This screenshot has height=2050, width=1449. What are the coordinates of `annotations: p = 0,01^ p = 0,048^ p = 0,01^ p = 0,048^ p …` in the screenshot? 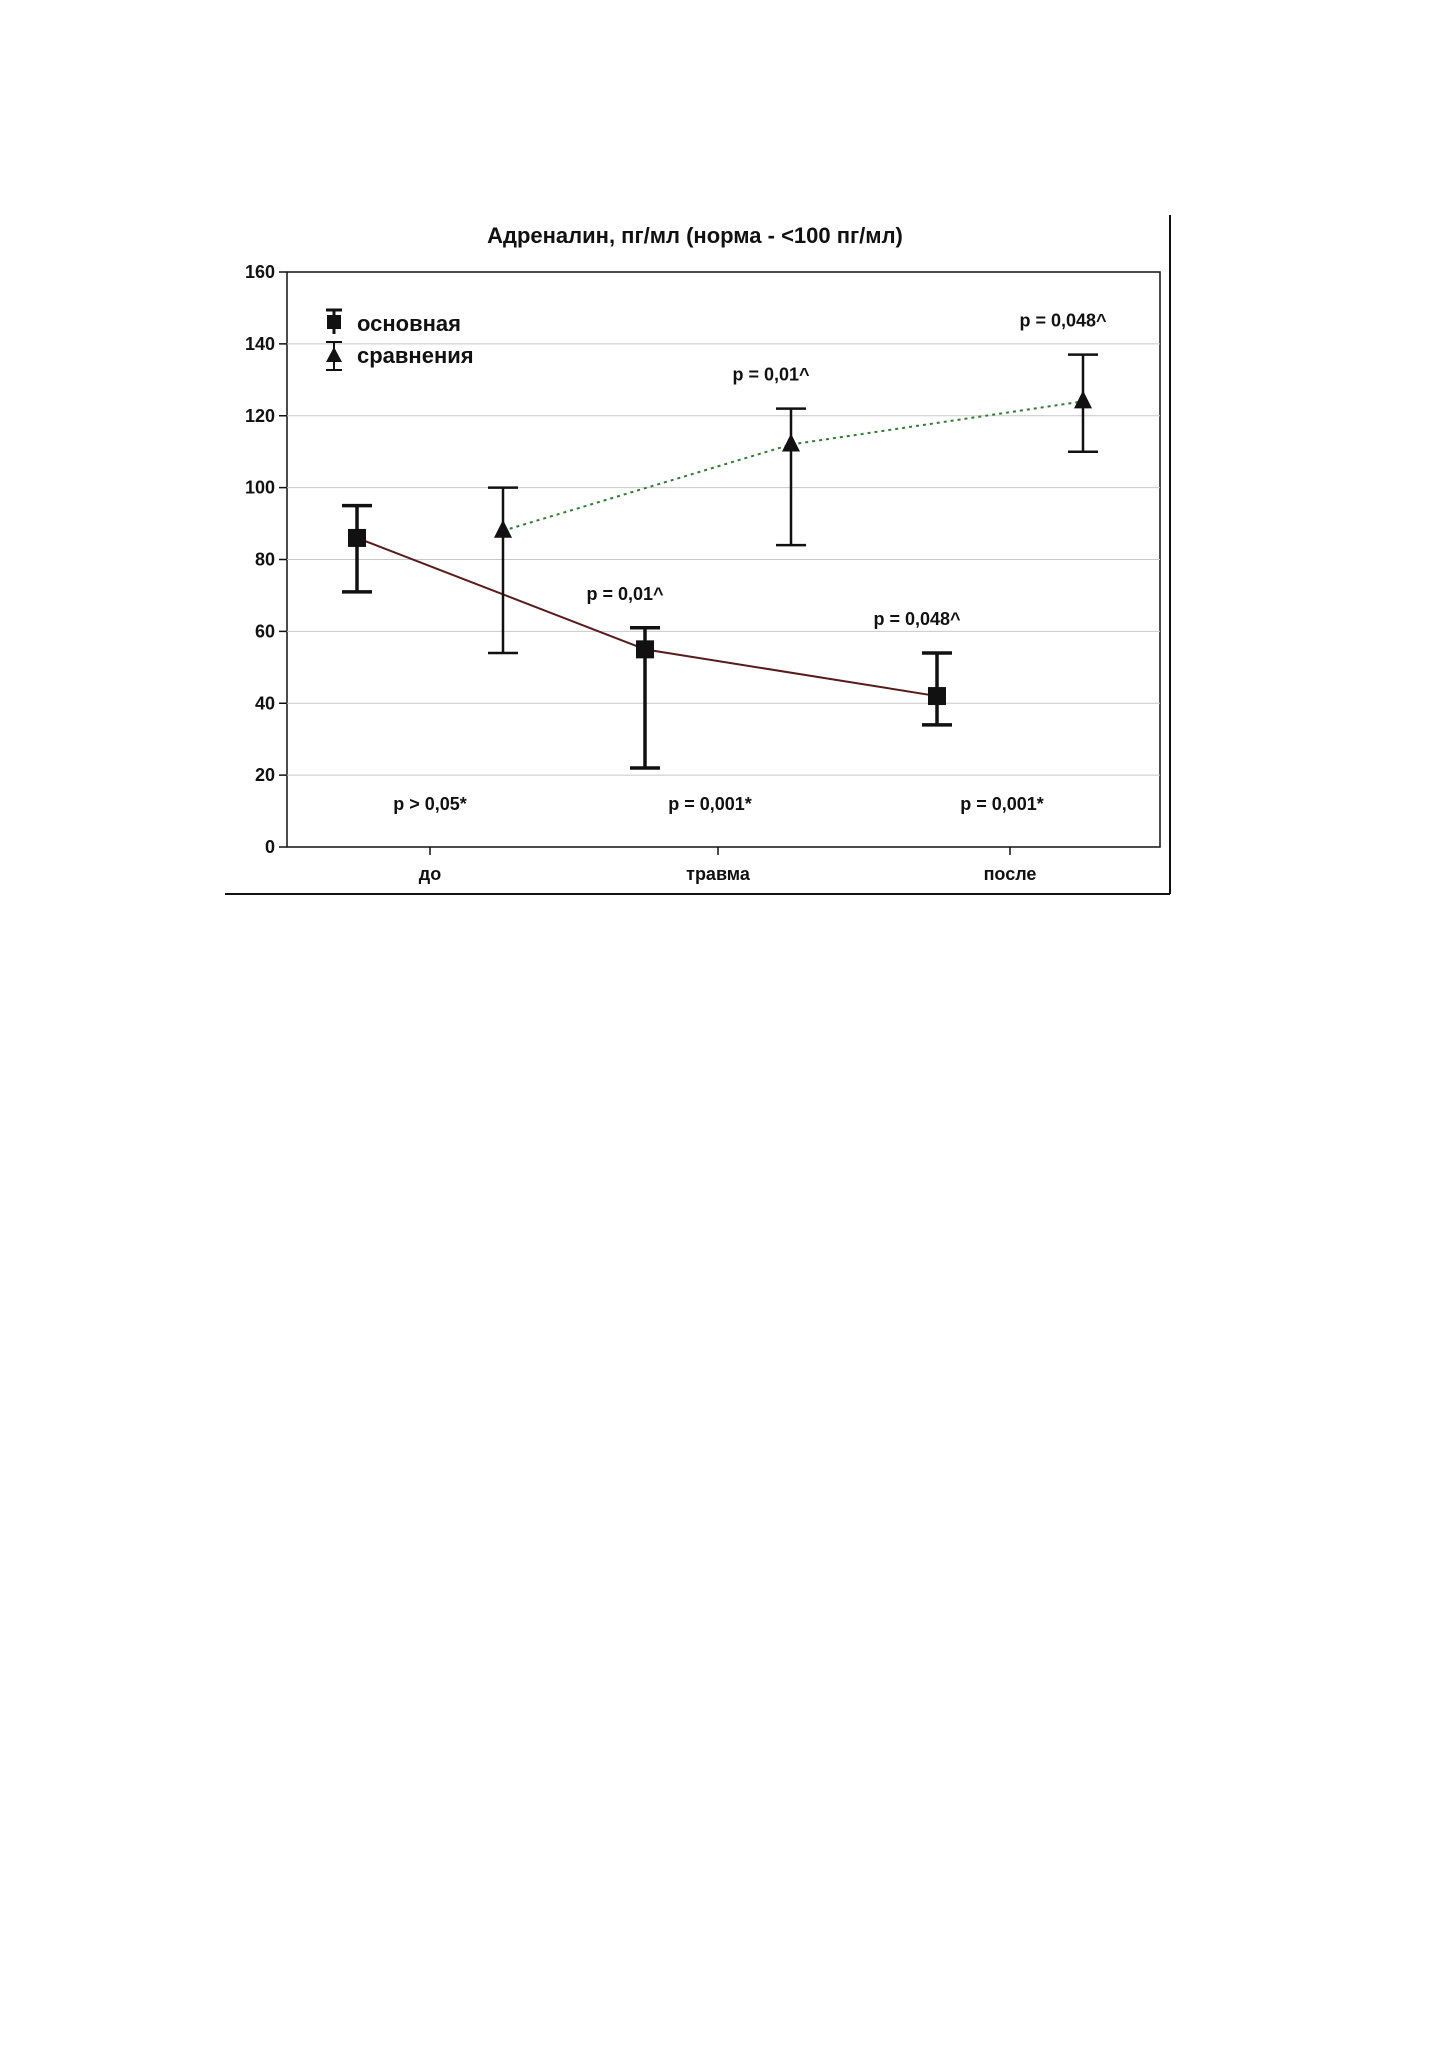 It's located at (750, 562).